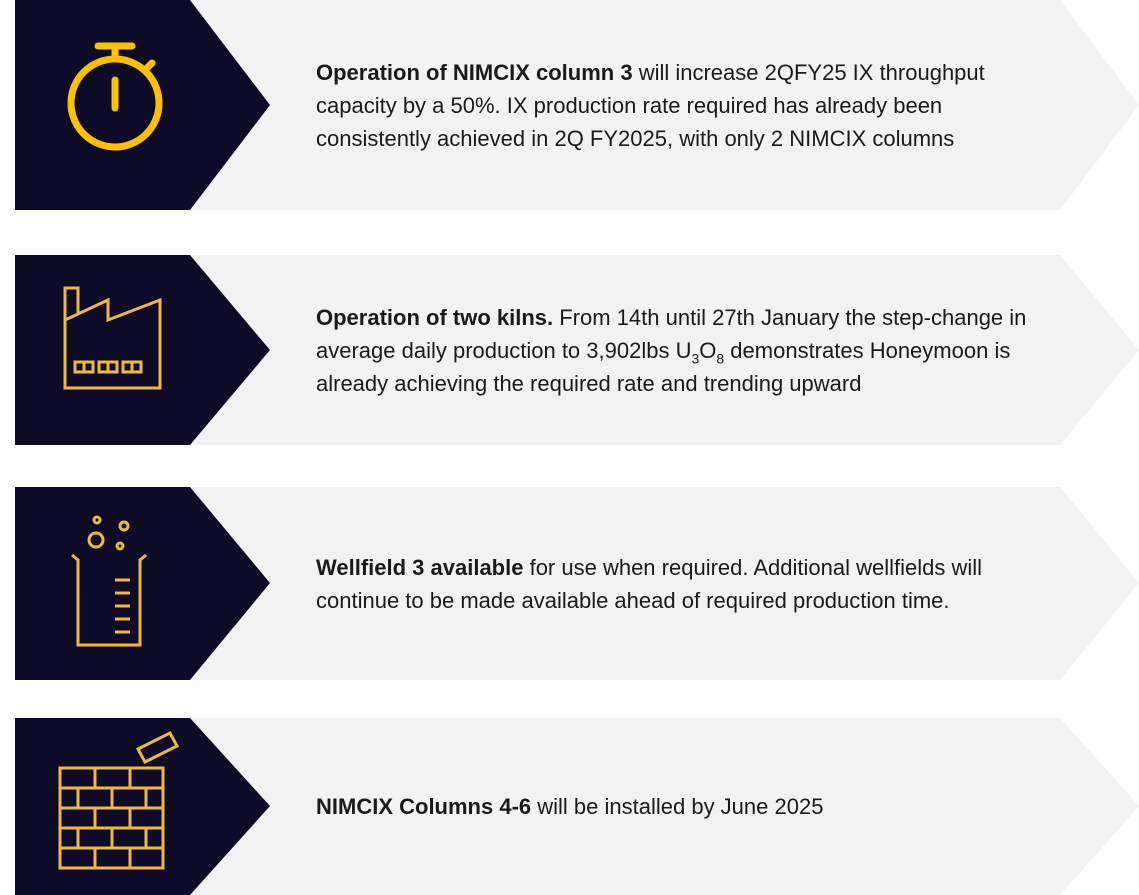  What do you see at coordinates (119, 800) in the screenshot?
I see `bricks-icon` at bounding box center [119, 800].